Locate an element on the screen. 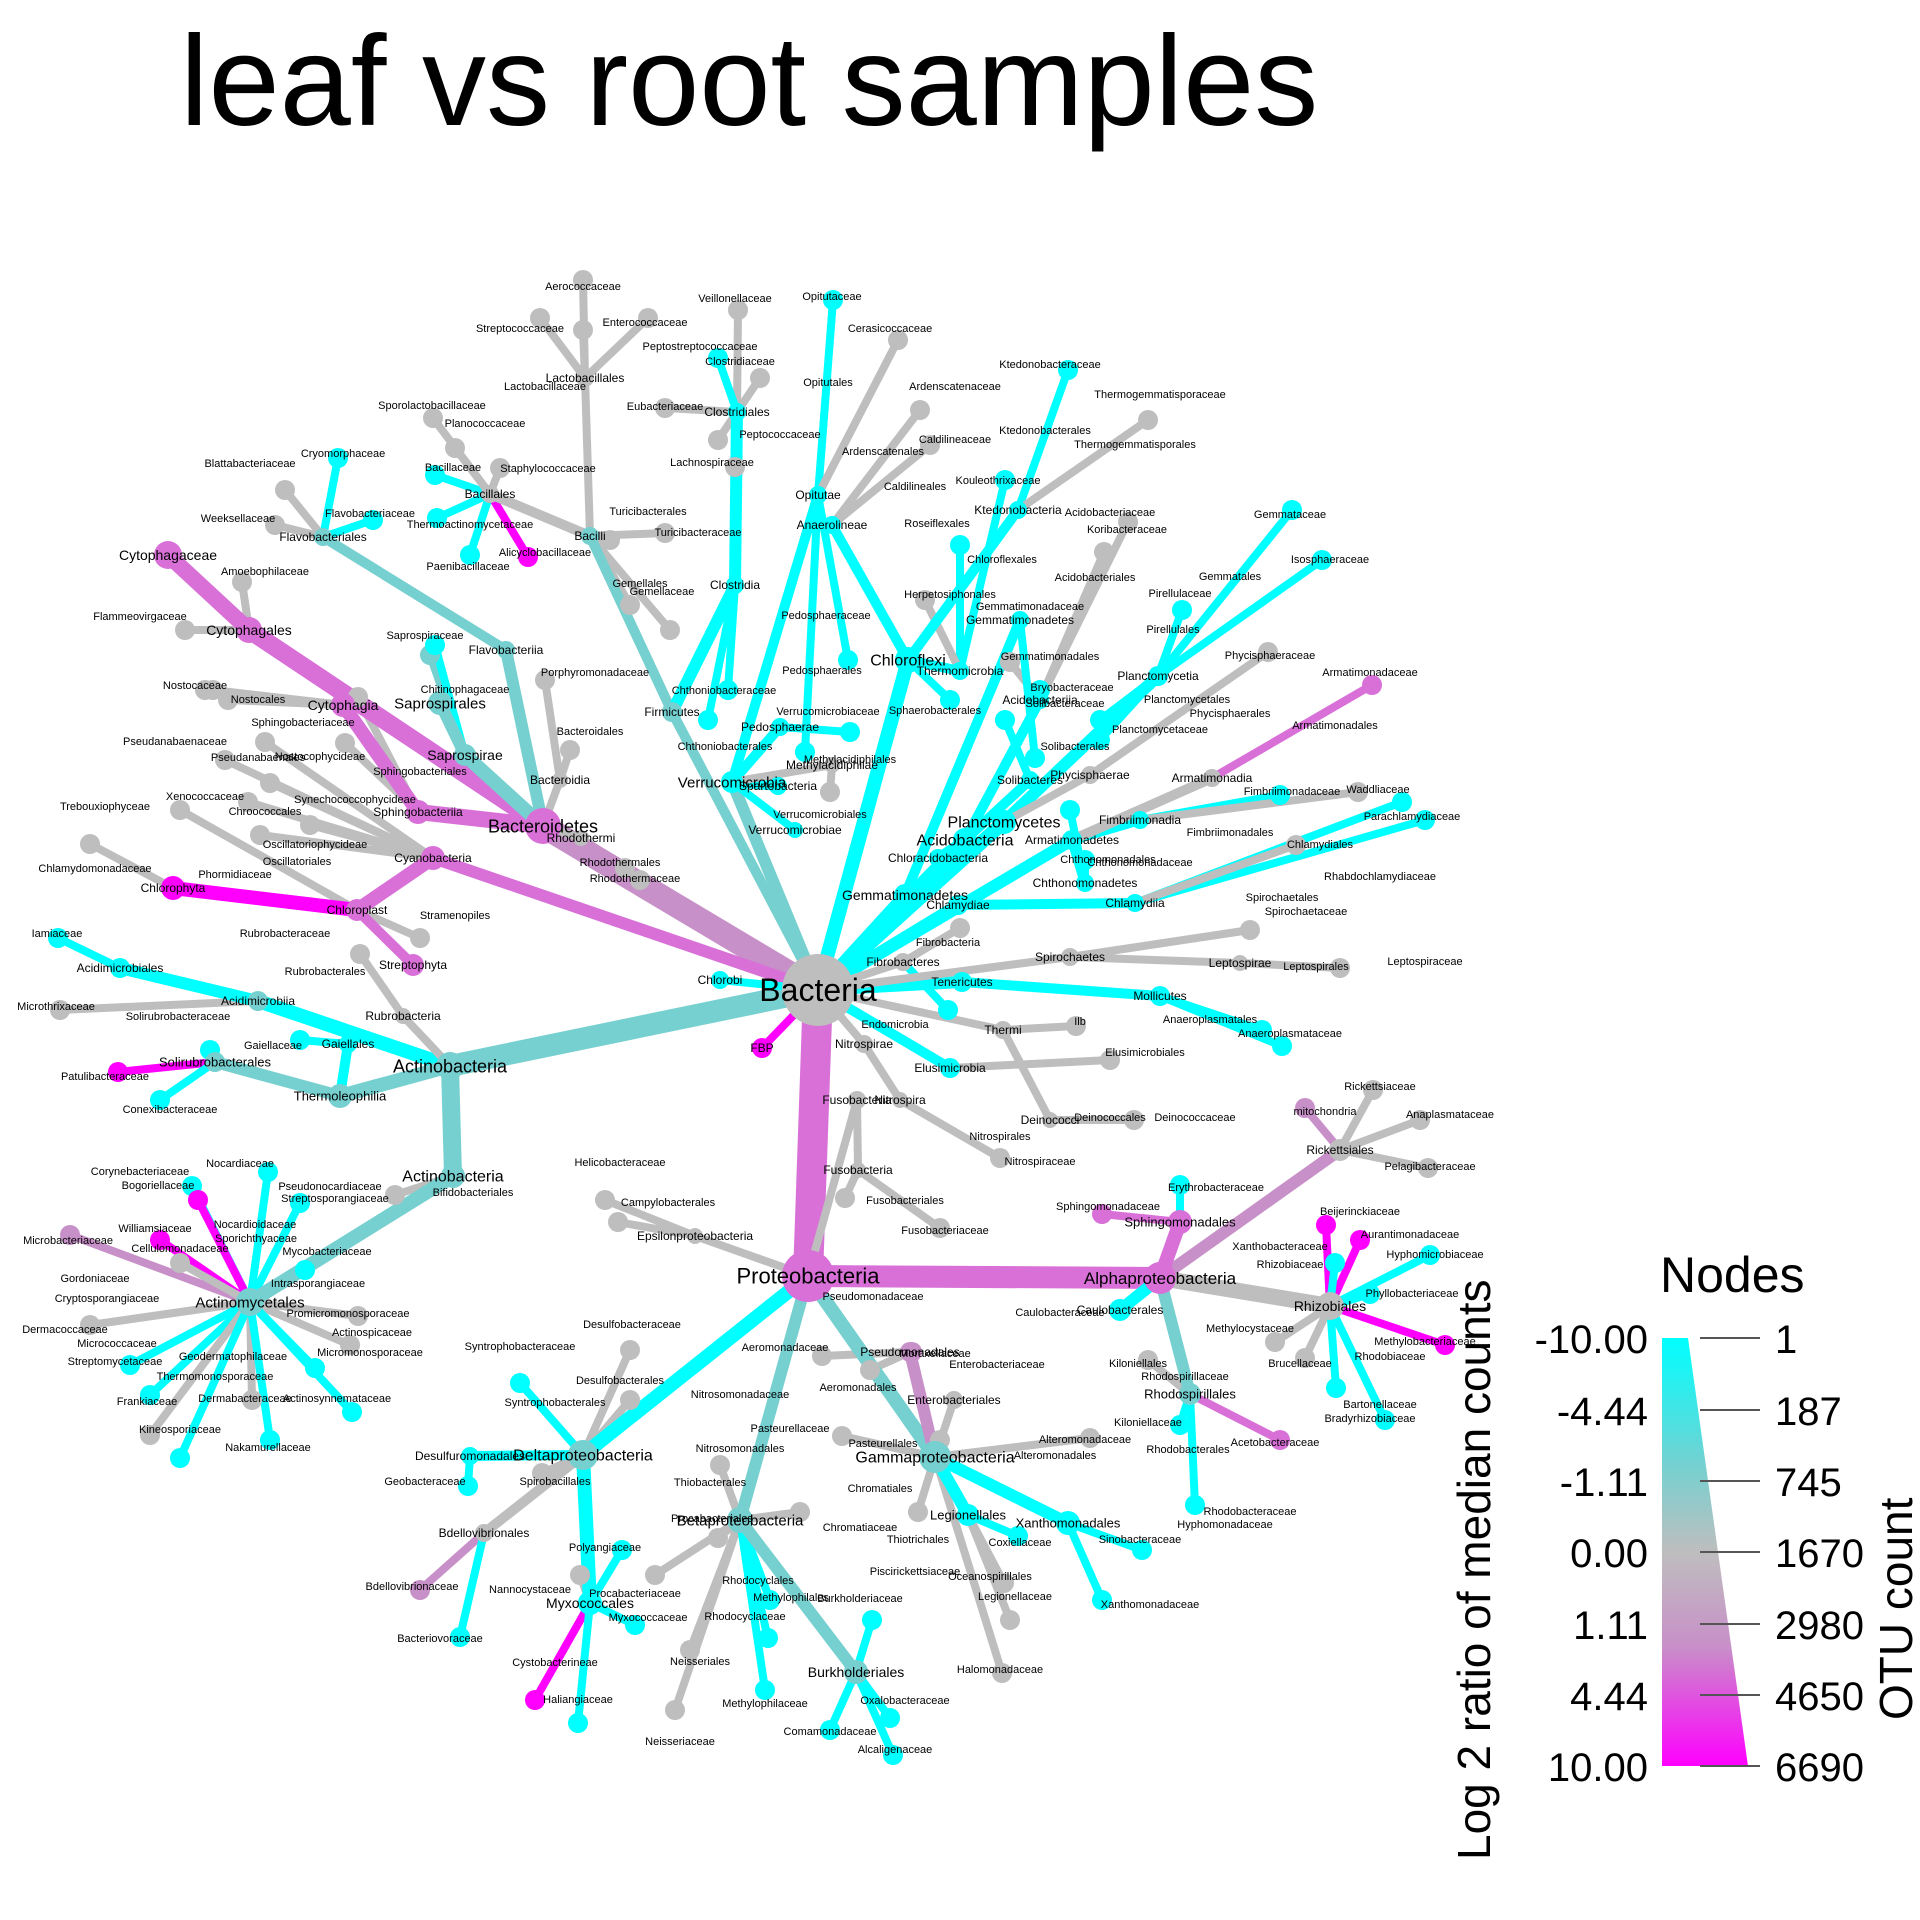 Image resolution: width=1920 pixels, height=1920 pixels. leaf-label: Alteromonadaceae is located at coordinates (1085, 1440).